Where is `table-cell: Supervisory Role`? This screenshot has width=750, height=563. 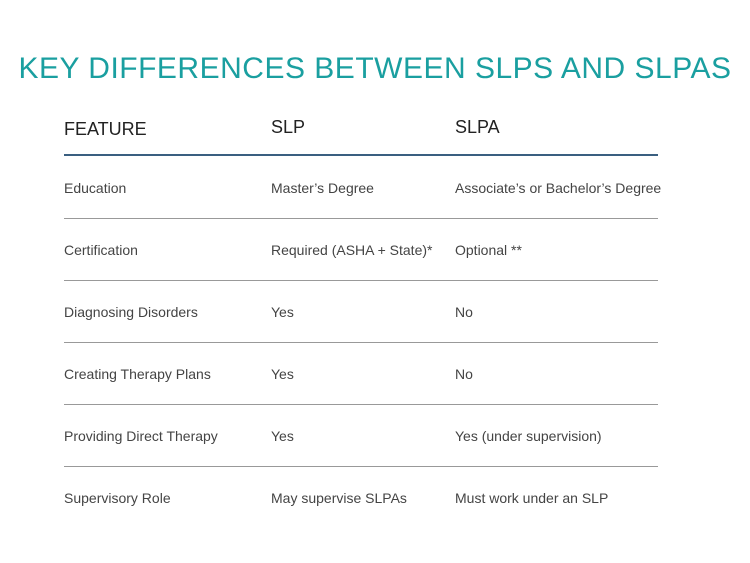 table-cell: Supervisory Role is located at coordinates (117, 498).